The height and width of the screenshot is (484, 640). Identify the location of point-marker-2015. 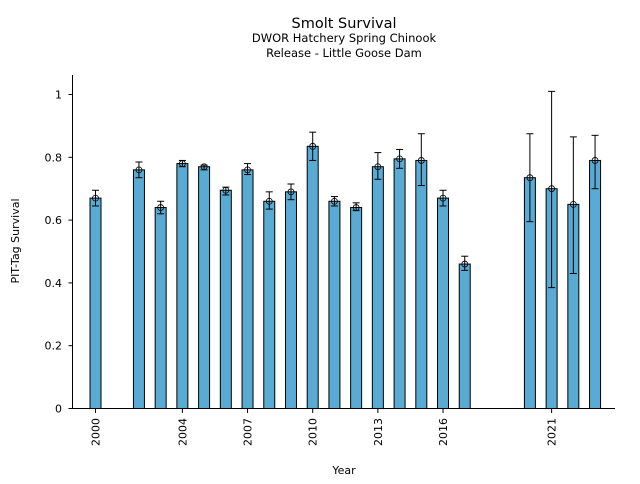
(421, 160).